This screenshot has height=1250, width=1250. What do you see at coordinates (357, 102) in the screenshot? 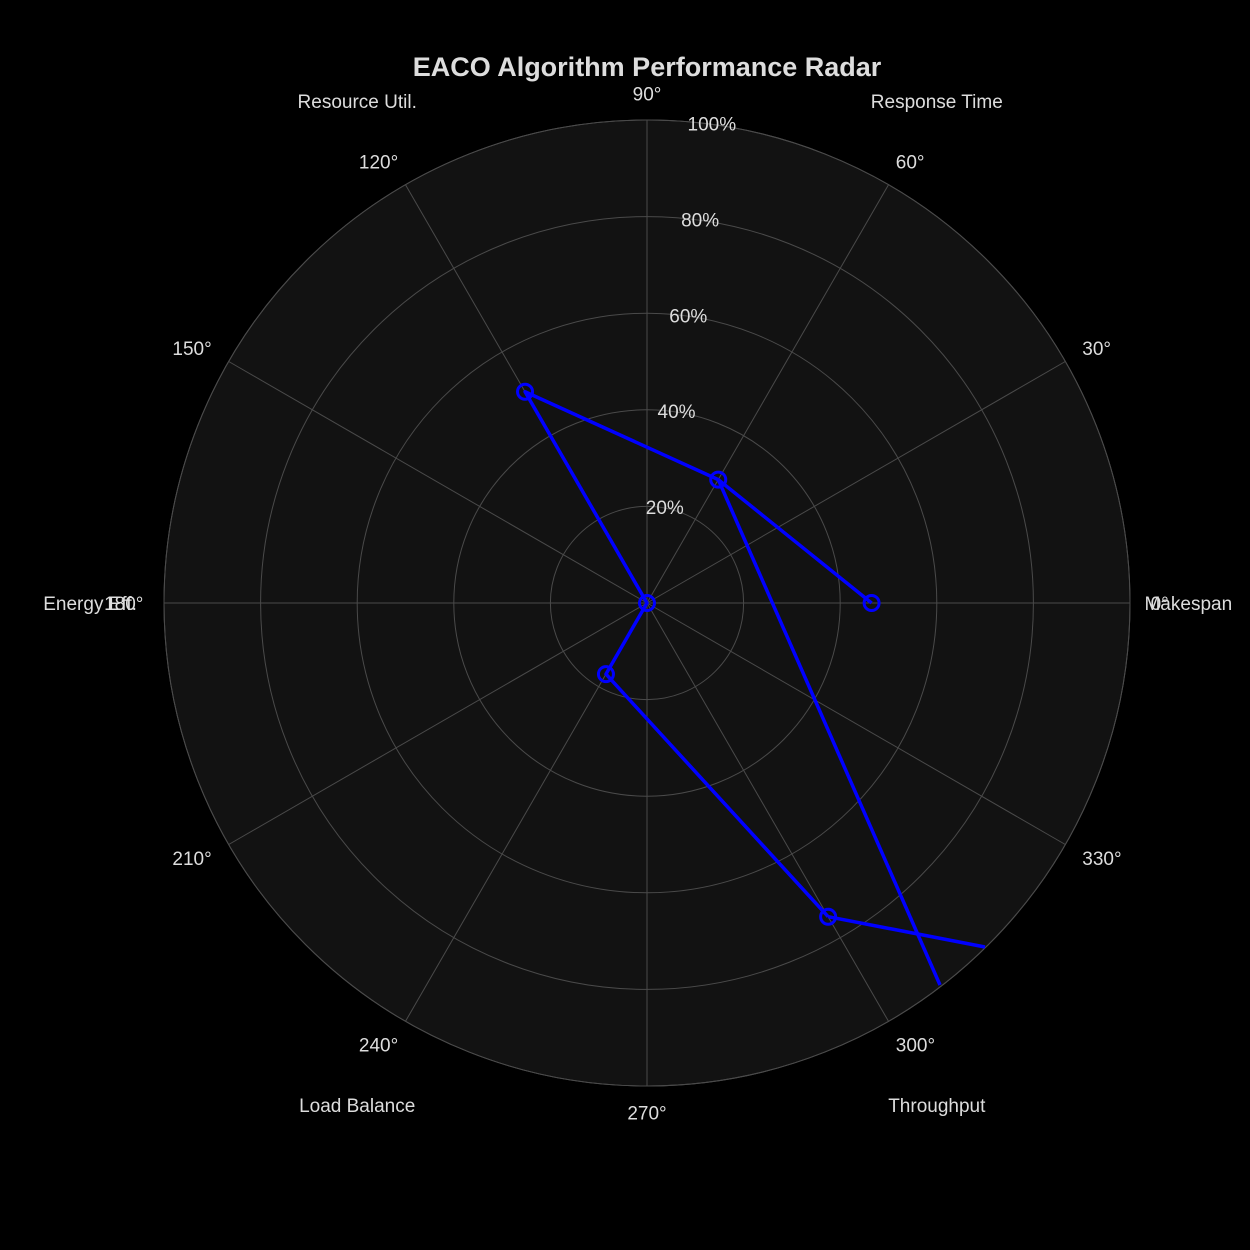
I see `category-label: Resource Util.` at bounding box center [357, 102].